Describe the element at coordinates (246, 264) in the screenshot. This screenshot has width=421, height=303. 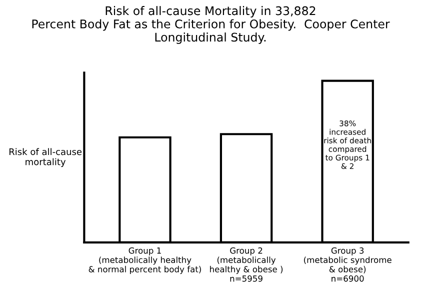
I see `x-tick-label: Group 2 (metabolically healthy & obese ) n=5959` at that location.